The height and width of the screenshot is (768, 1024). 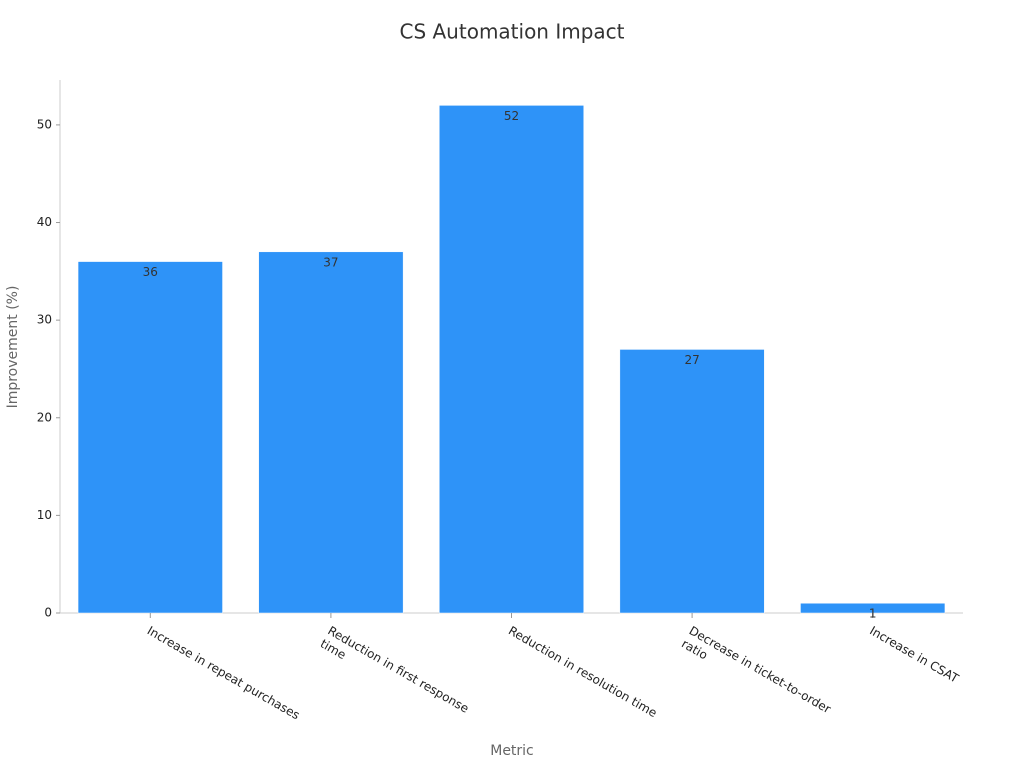 What do you see at coordinates (330, 262) in the screenshot?
I see `value-label: 37` at bounding box center [330, 262].